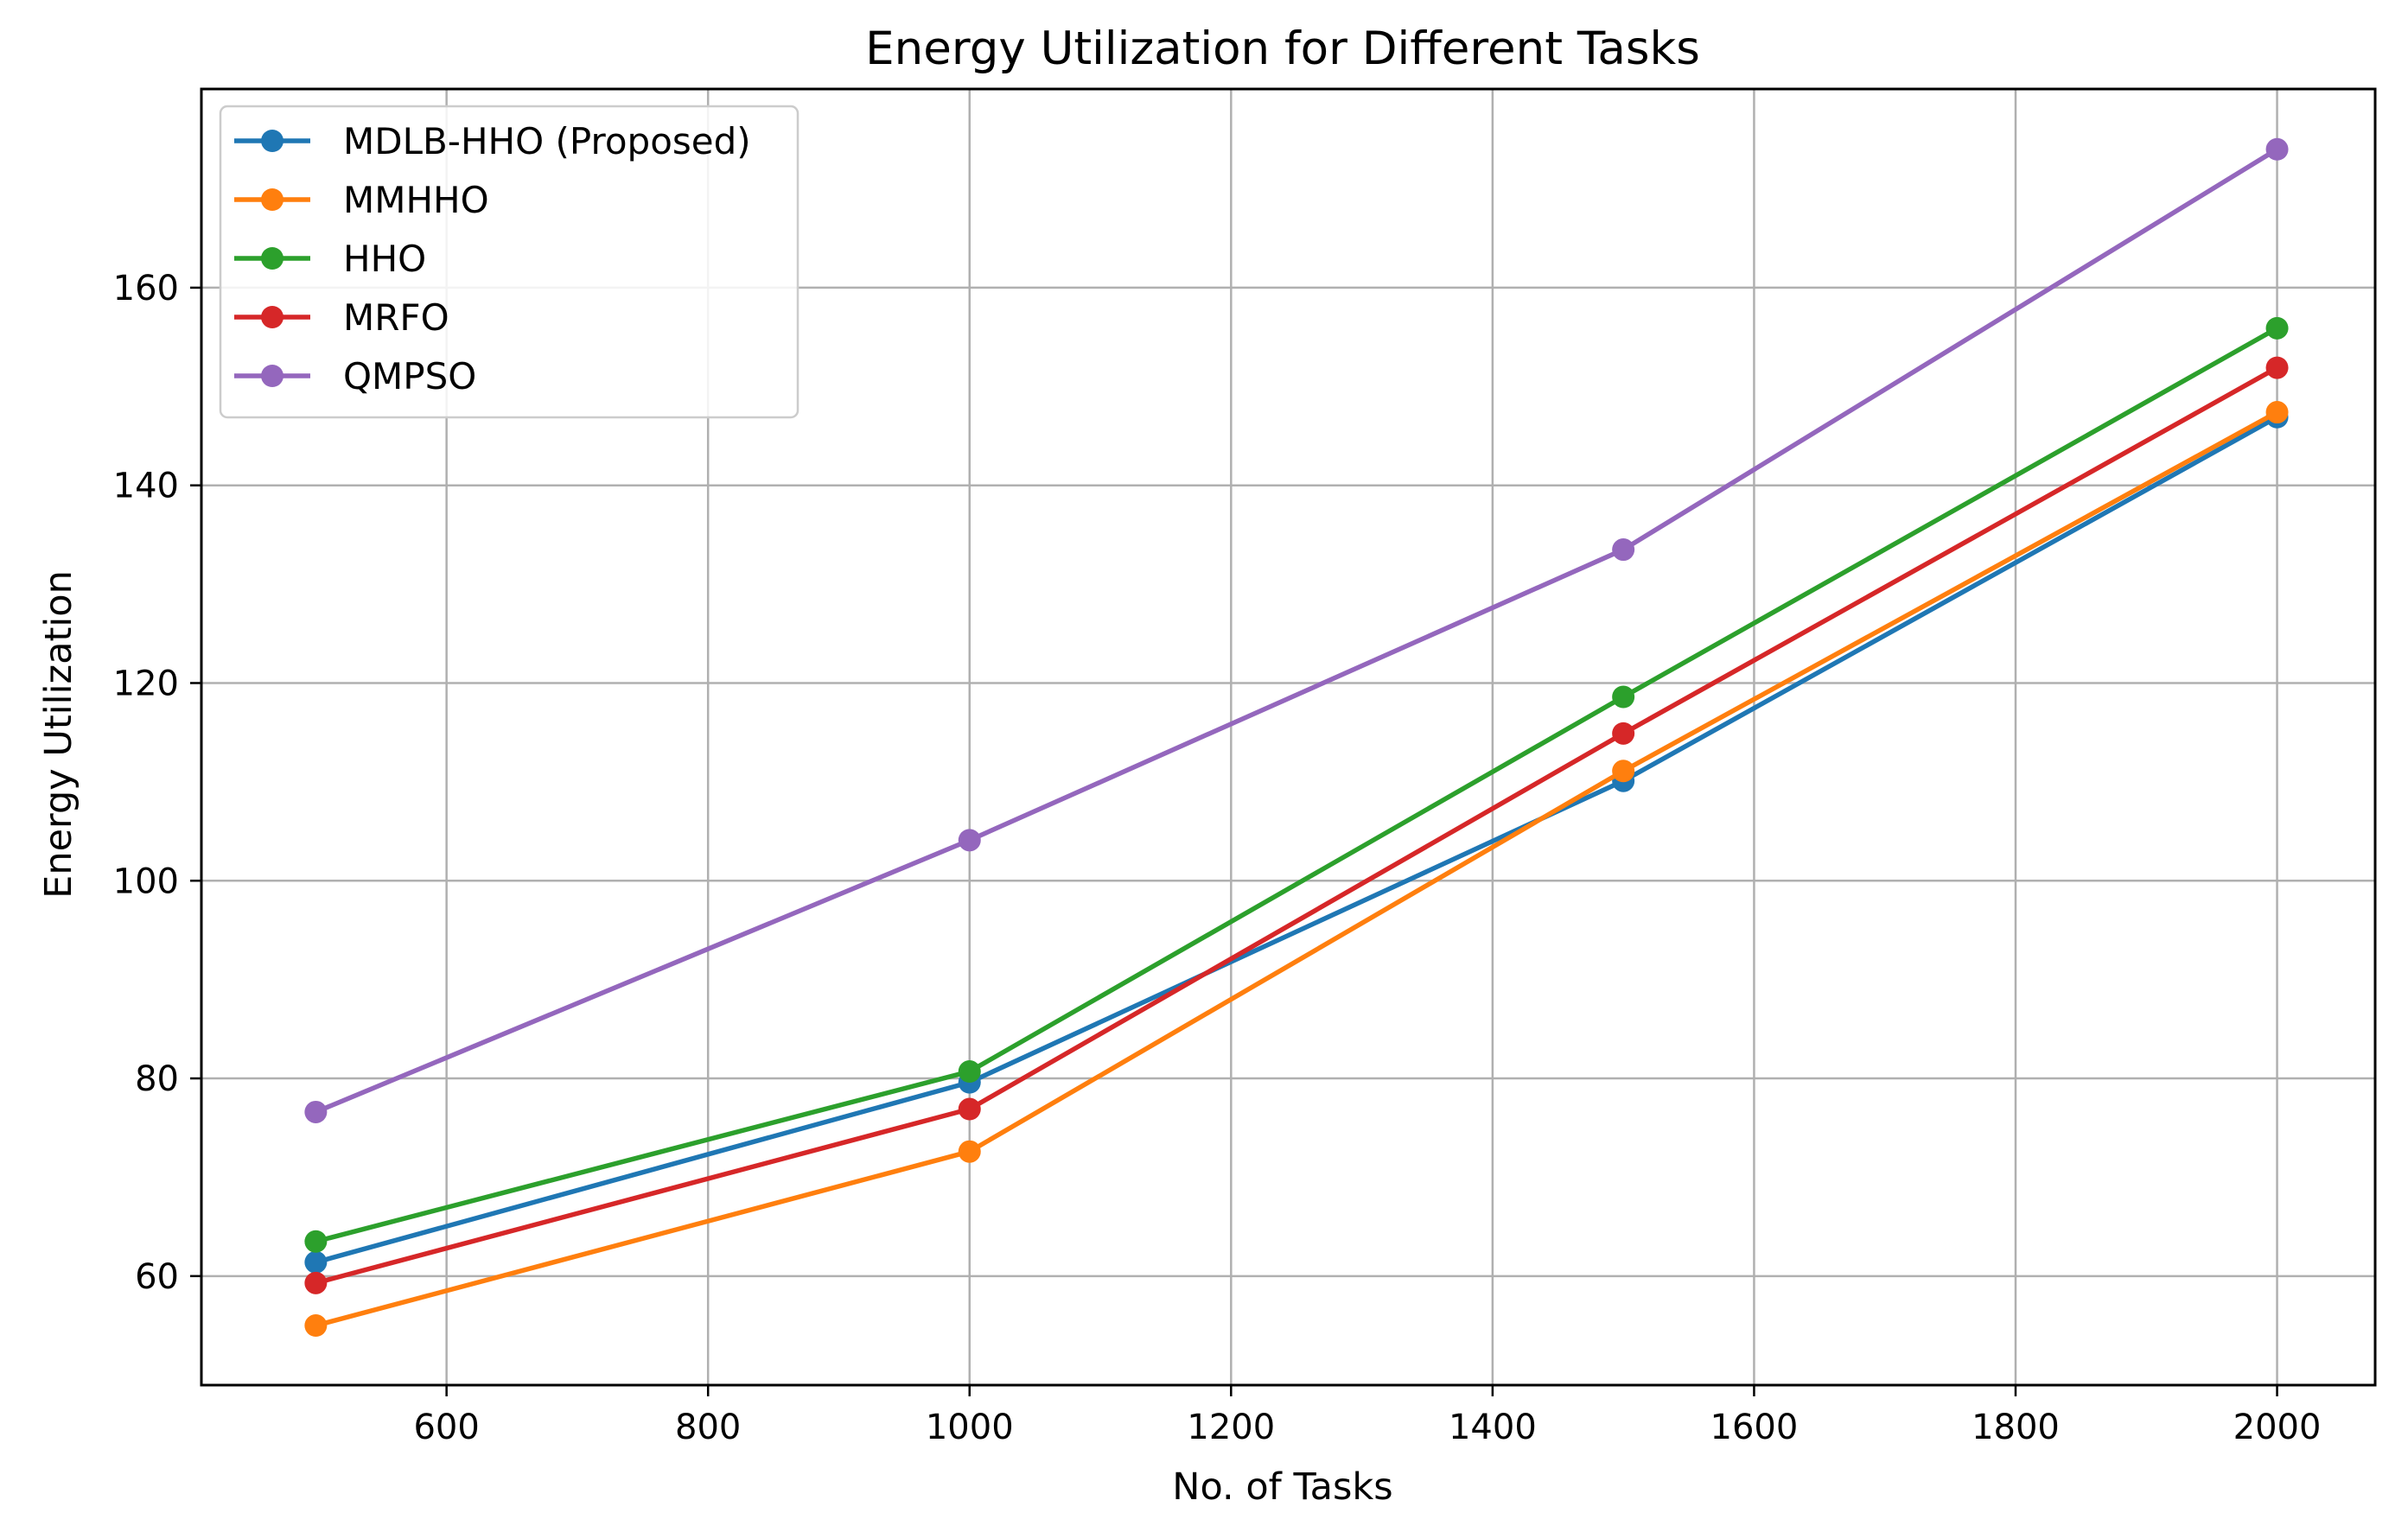 This screenshot has width=2408, height=1513. I want to click on x-tick-label: 1000, so click(970, 1427).